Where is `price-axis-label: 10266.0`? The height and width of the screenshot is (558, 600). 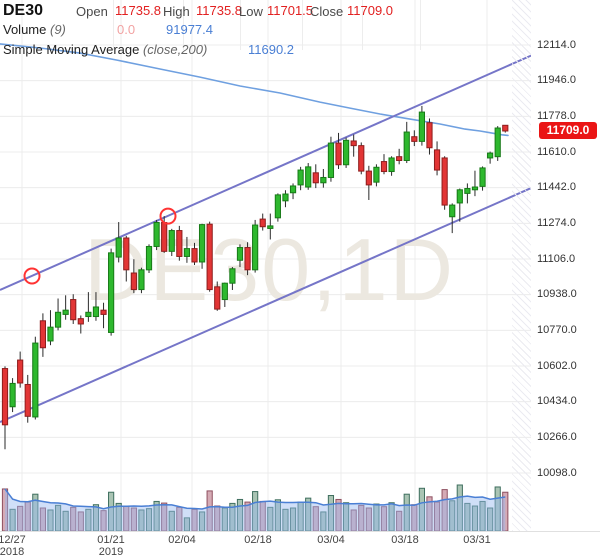 price-axis-label: 10266.0 is located at coordinates (557, 436).